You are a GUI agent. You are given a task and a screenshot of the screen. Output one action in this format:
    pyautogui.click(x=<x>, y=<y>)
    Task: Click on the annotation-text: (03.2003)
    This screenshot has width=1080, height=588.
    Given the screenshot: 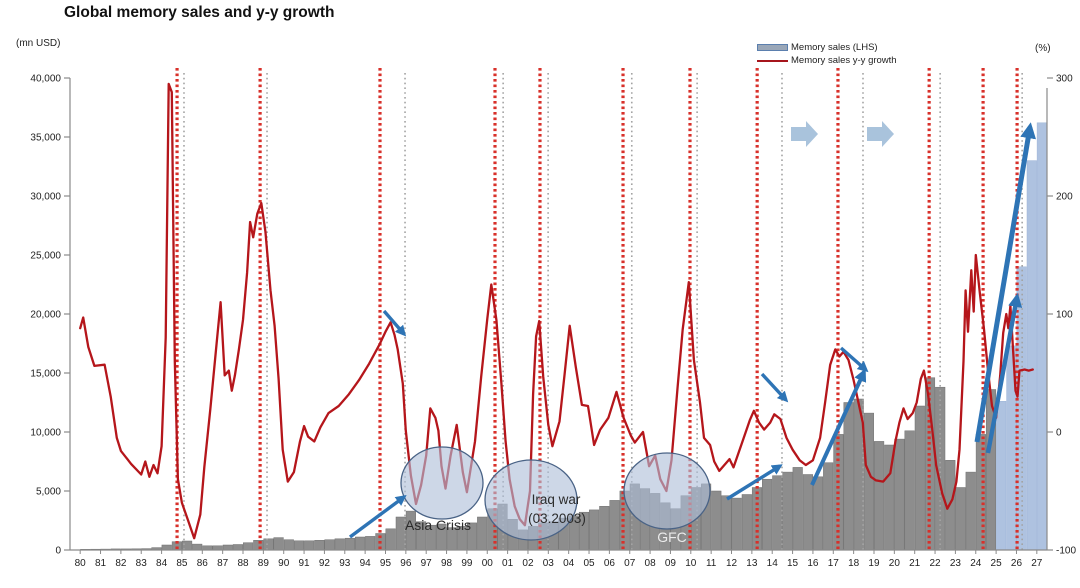 What is the action you would take?
    pyautogui.click(x=557, y=518)
    